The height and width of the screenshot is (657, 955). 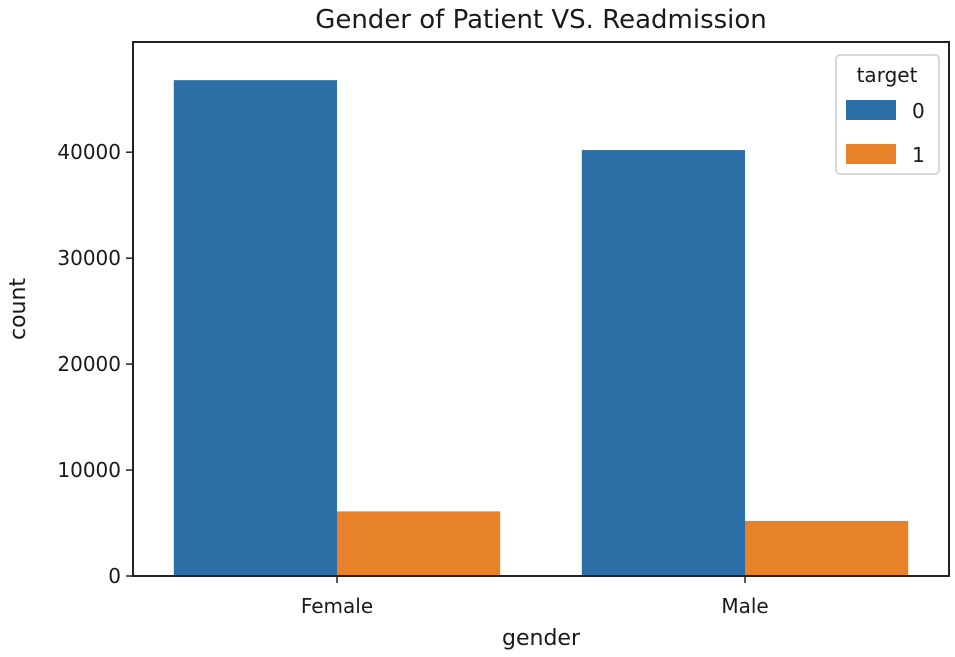 What do you see at coordinates (89, 364) in the screenshot?
I see `y-tick-label: 20000` at bounding box center [89, 364].